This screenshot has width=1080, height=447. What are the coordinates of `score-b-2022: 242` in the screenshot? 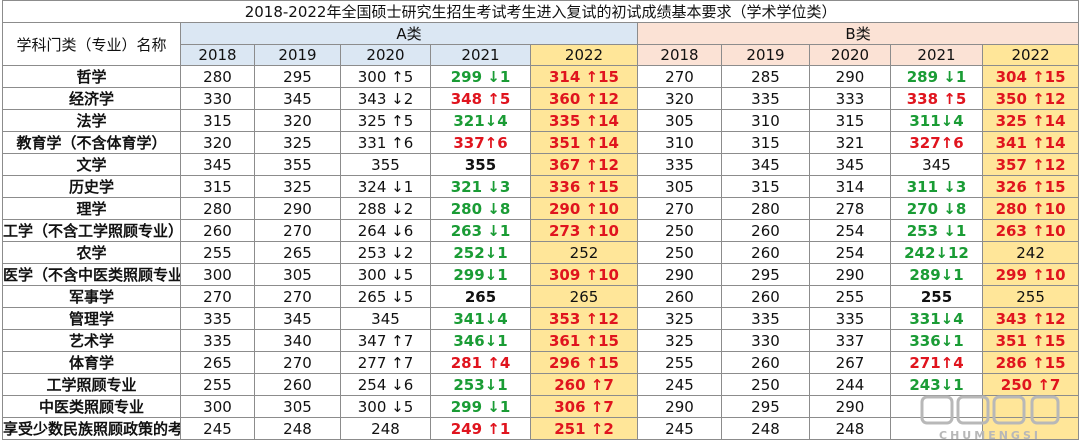 It's located at (1030, 252).